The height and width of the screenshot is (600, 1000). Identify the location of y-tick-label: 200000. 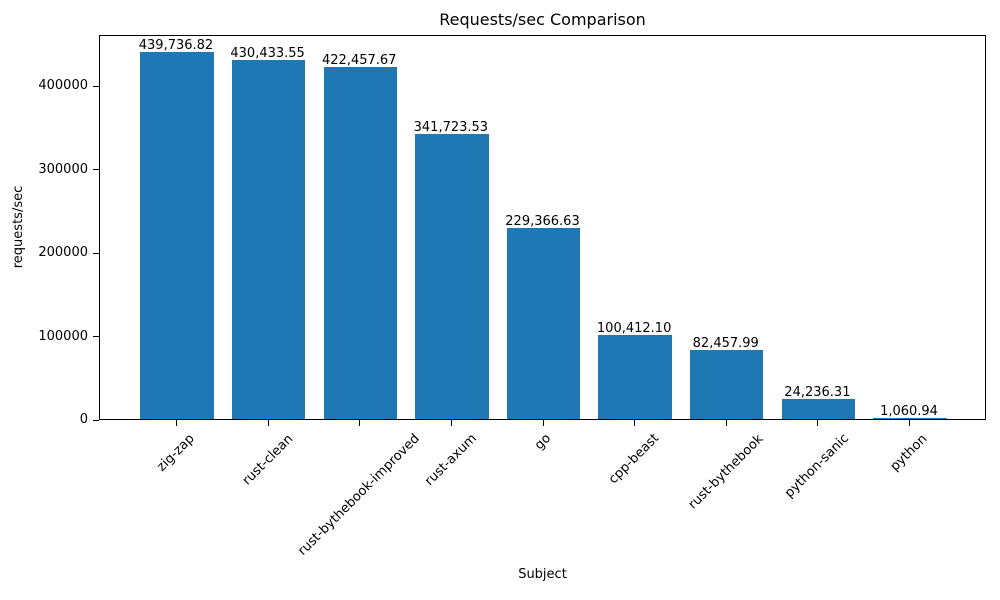
(63, 253).